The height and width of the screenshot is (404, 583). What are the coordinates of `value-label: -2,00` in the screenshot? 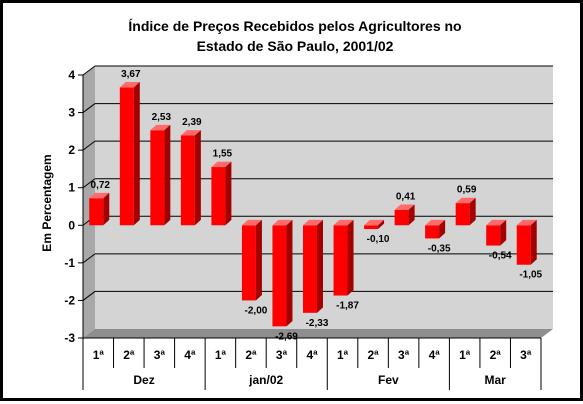 It's located at (256, 310).